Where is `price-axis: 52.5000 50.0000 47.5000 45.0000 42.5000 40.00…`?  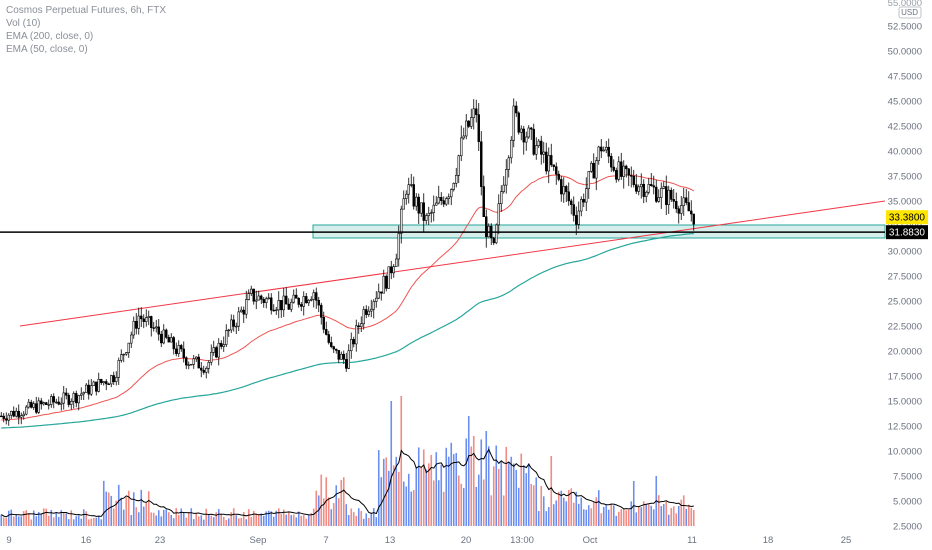 price-axis: 52.5000 50.0000 47.5000 45.0000 42.5000 40.00… is located at coordinates (905, 266).